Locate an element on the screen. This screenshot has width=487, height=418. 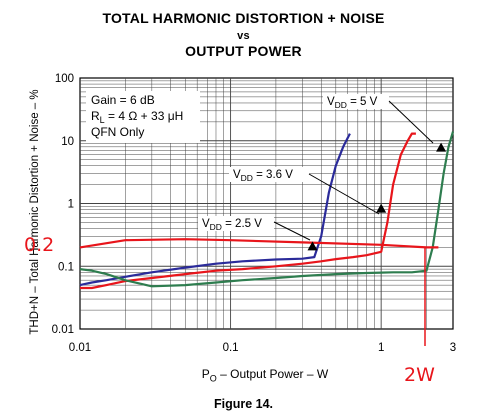
annotation-label: VDD = 5 V is located at coordinates (352, 103).